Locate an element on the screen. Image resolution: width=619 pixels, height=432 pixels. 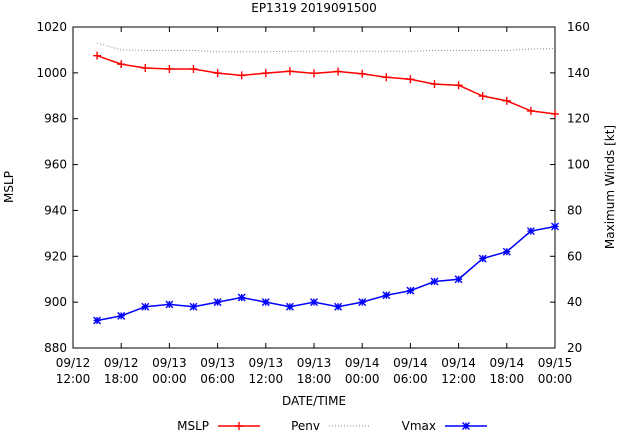
y-tick-label: 960 is located at coordinates (55, 165).